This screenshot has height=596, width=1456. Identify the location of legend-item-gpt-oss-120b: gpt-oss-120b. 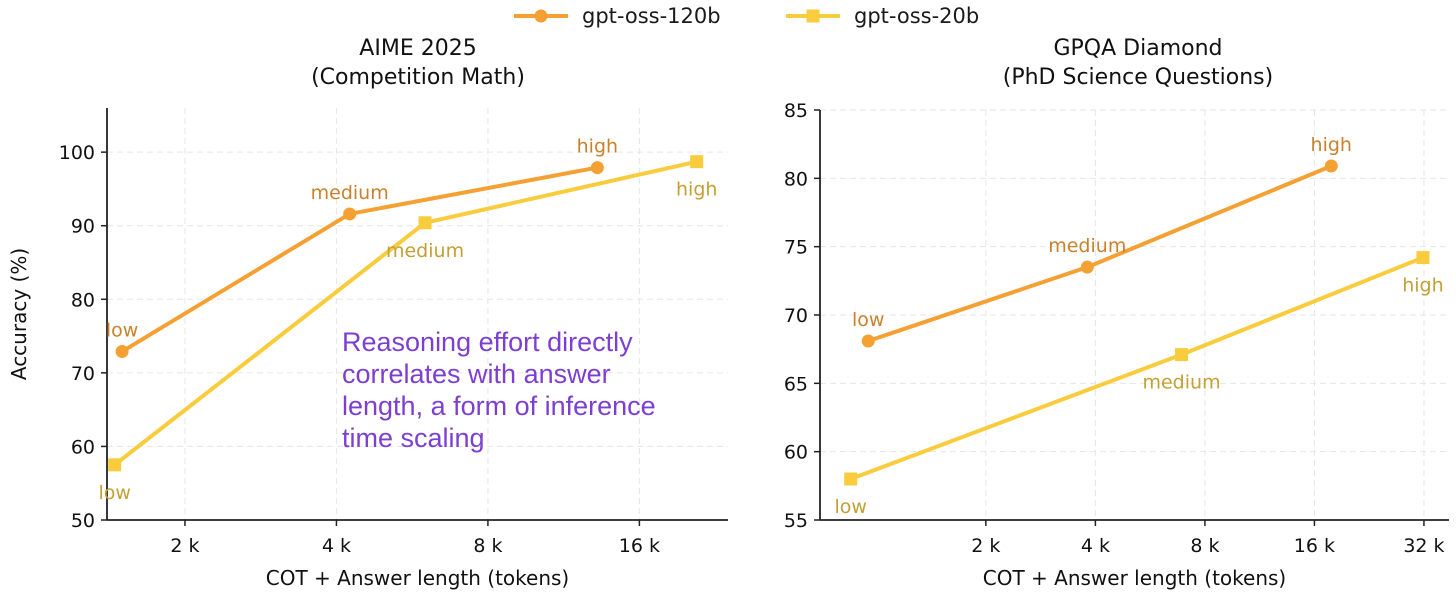
(616, 16).